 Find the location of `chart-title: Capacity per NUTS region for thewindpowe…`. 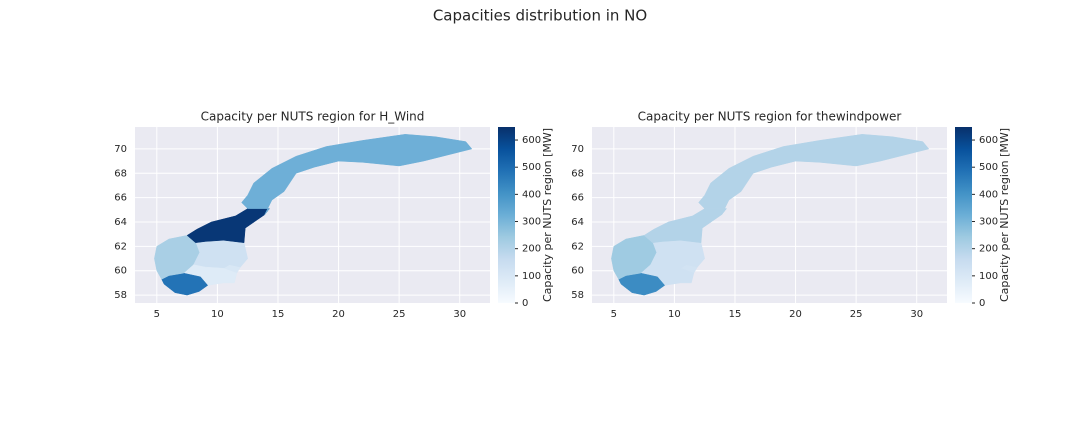

chart-title: Capacity per NUTS region for thewindpowe… is located at coordinates (770, 117).